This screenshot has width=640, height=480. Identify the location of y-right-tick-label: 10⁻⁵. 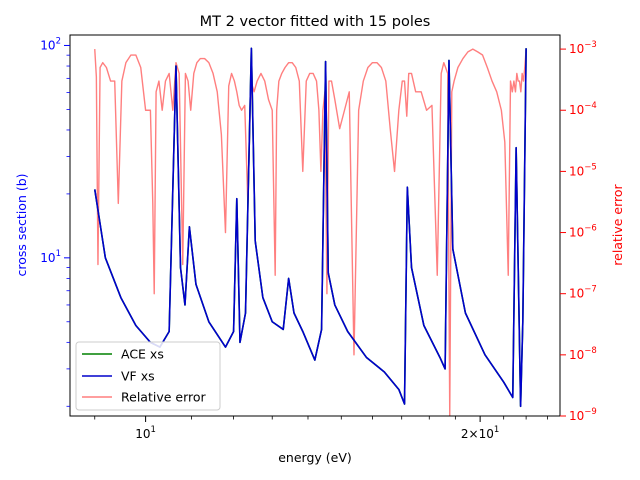
(583, 170).